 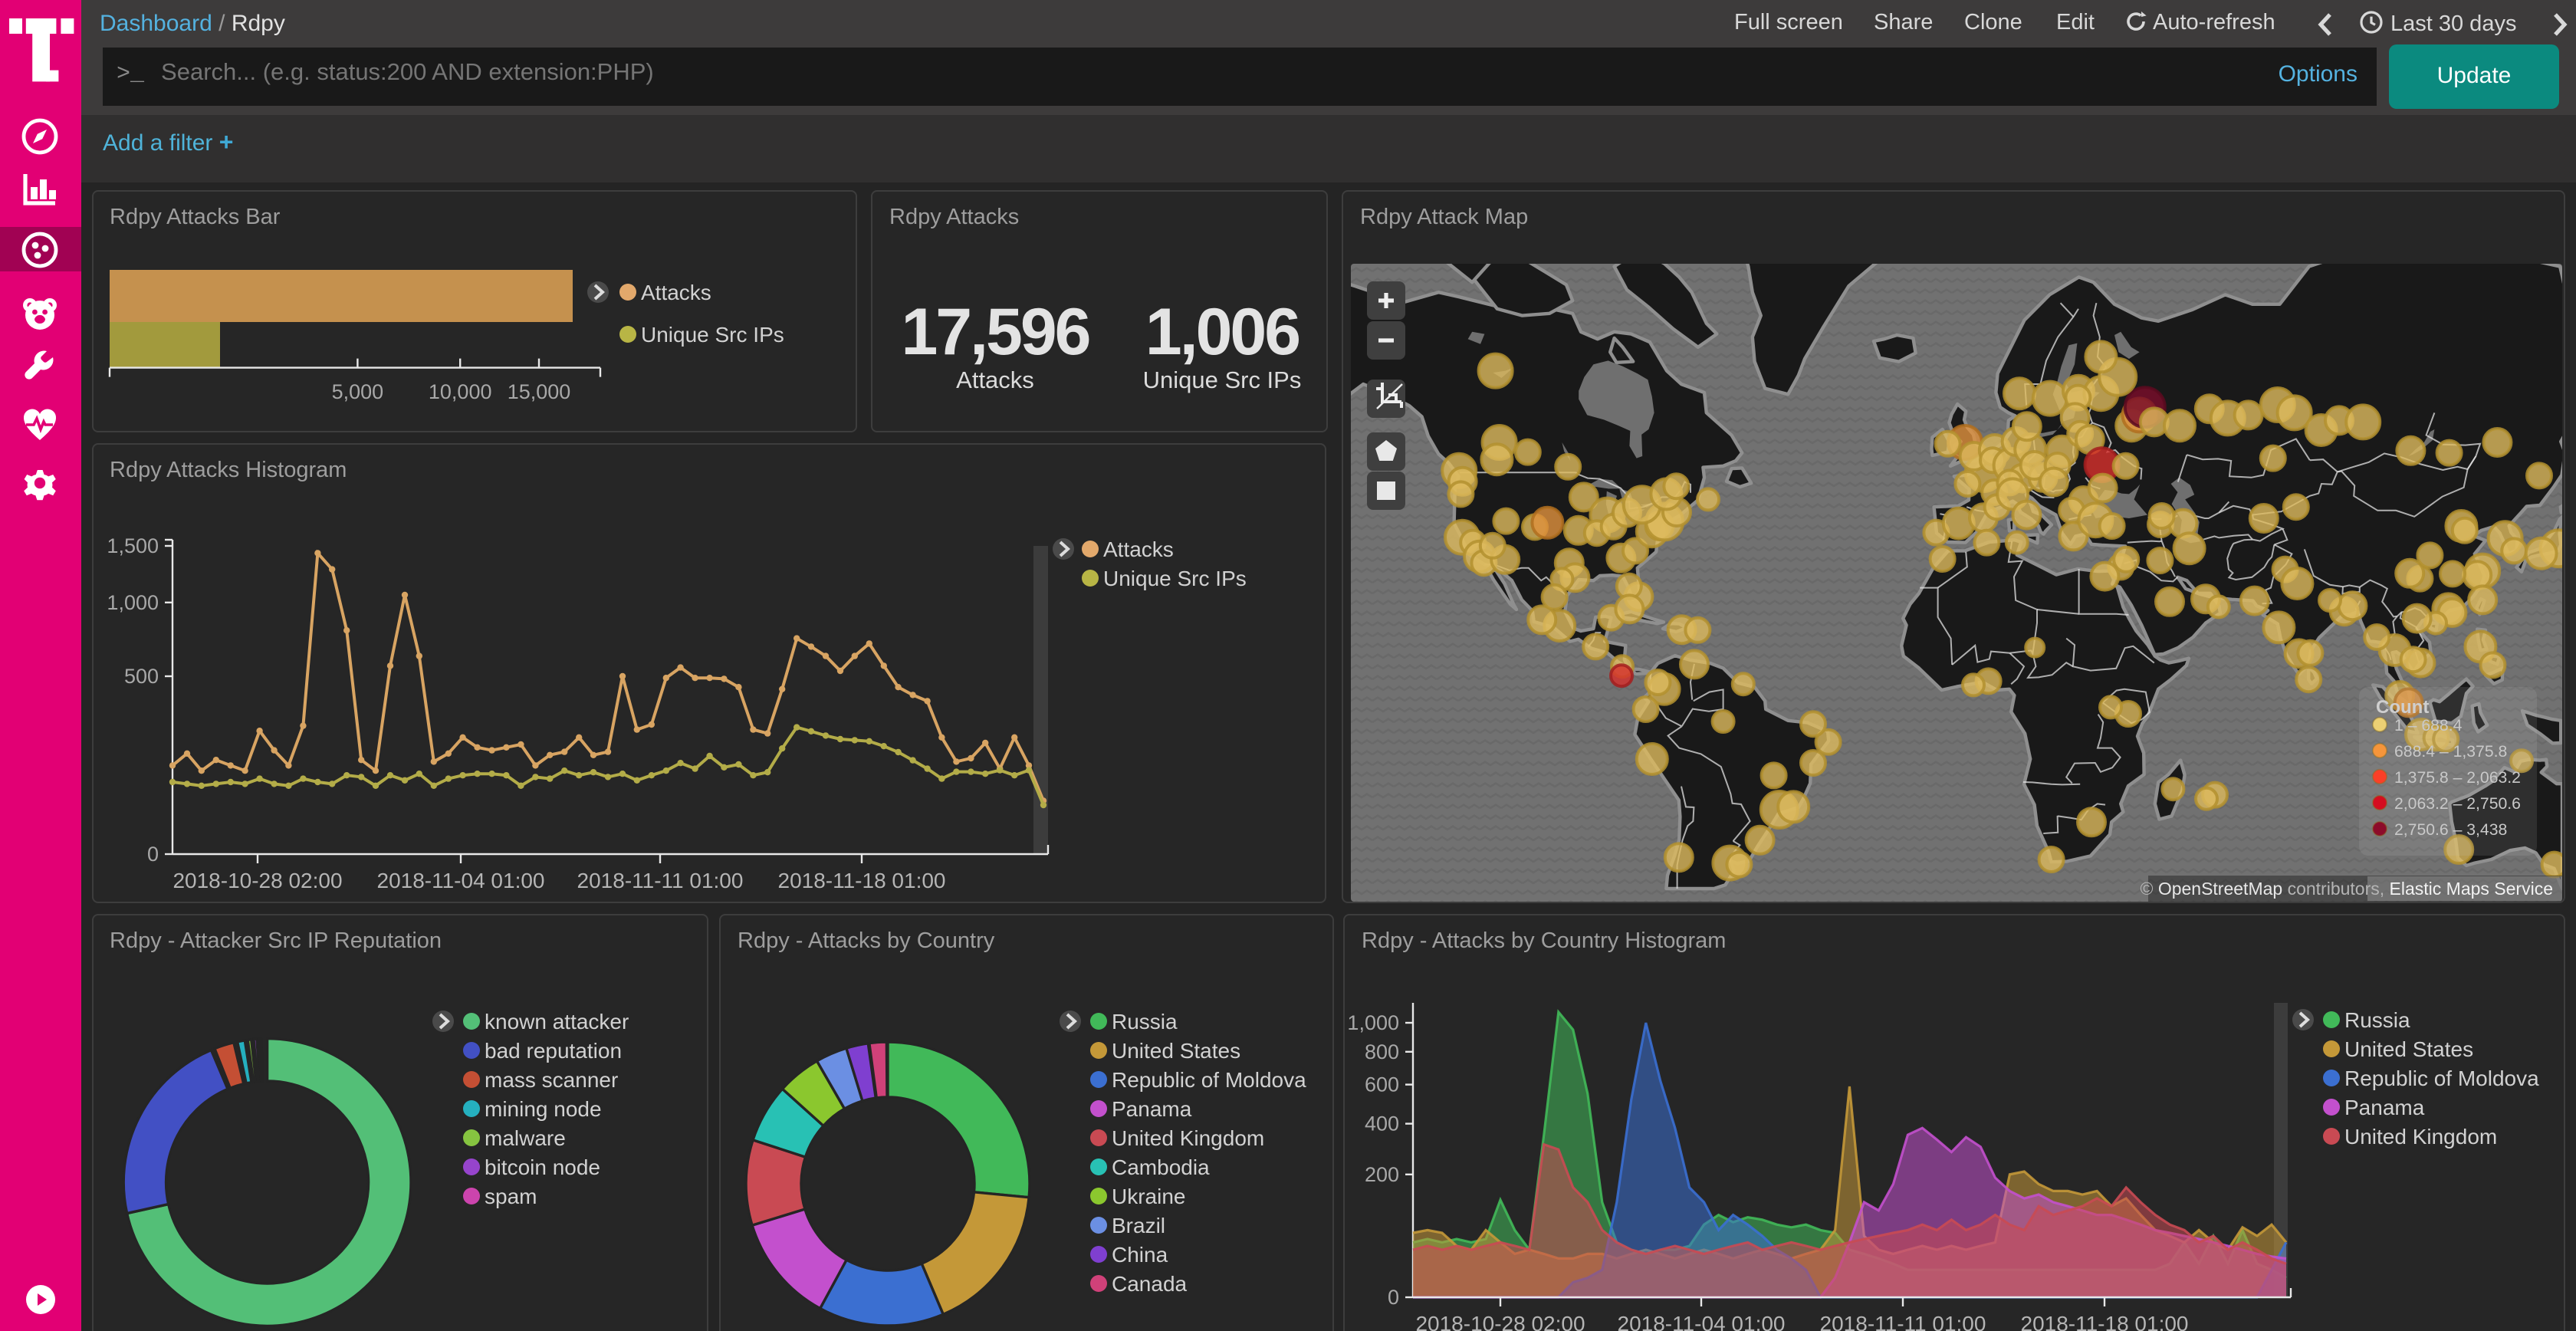 I want to click on svg-text: 1,500, so click(x=132, y=545).